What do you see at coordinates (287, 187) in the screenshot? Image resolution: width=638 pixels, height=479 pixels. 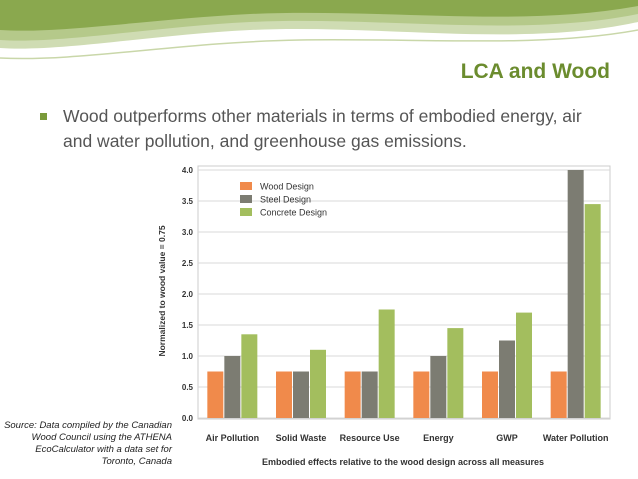 I see `legend-label: Wood Design` at bounding box center [287, 187].